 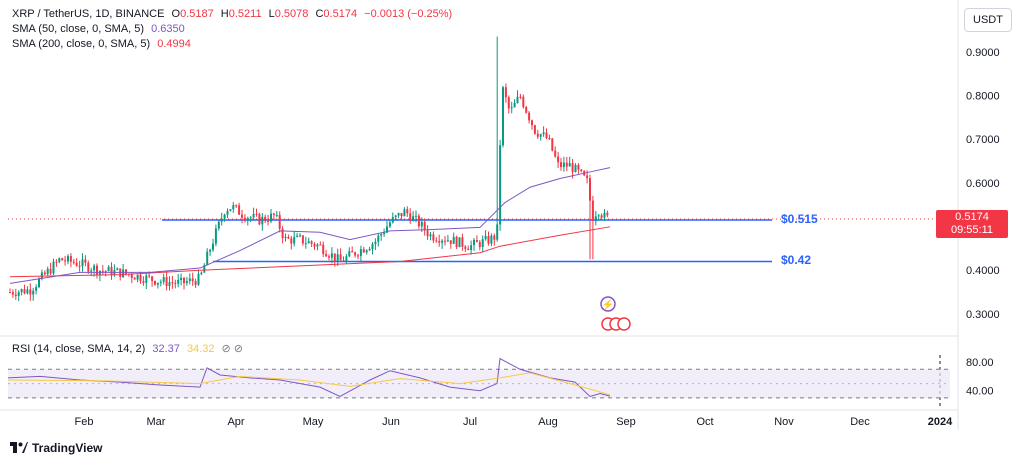 I want to click on last-price-tag: 0.5174 09:55:11, so click(x=972, y=224).